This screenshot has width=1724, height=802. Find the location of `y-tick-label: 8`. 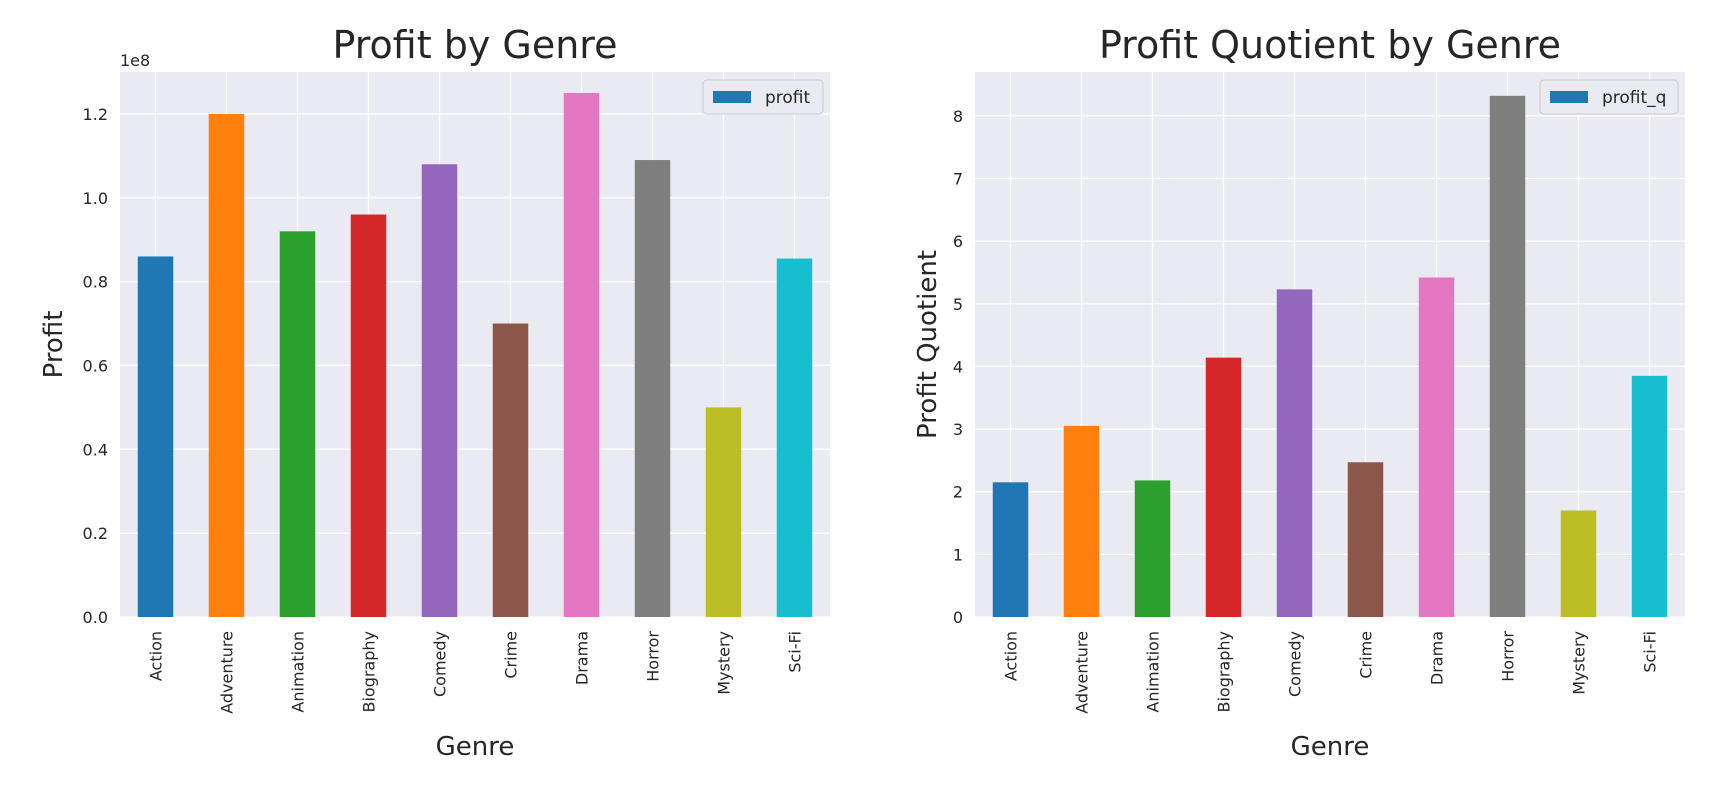

y-tick-label: 8 is located at coordinates (958, 116).